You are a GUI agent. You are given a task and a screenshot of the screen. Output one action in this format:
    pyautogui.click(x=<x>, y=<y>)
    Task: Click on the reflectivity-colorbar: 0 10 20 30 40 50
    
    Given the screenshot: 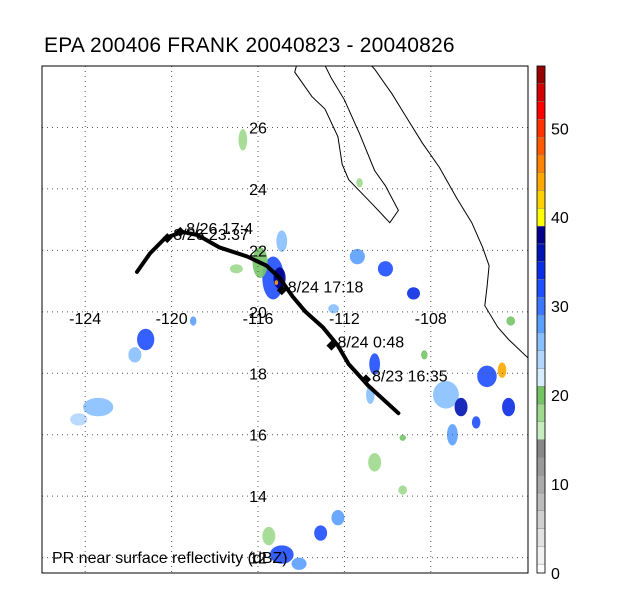 What is the action you would take?
    pyautogui.click(x=552, y=324)
    